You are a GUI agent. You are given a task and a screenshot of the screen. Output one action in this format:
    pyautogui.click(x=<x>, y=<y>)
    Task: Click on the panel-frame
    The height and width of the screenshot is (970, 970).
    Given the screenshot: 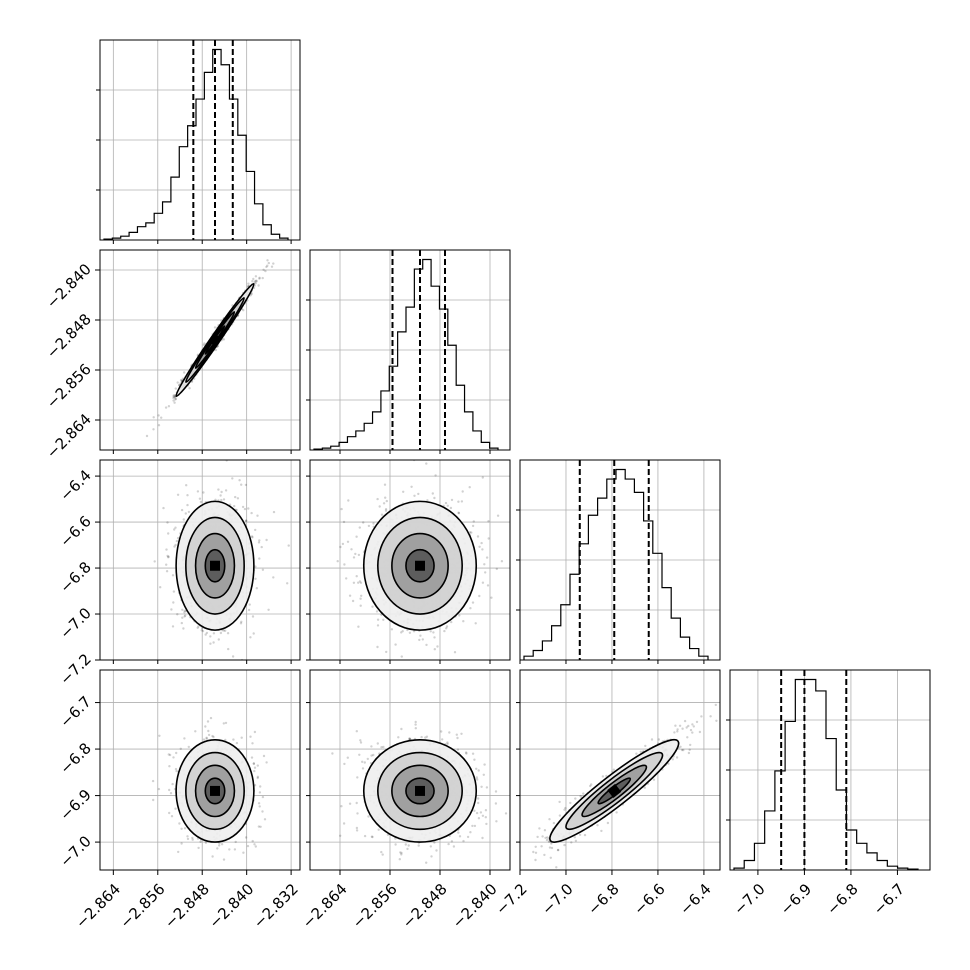 What is the action you would take?
    pyautogui.click(x=200, y=350)
    